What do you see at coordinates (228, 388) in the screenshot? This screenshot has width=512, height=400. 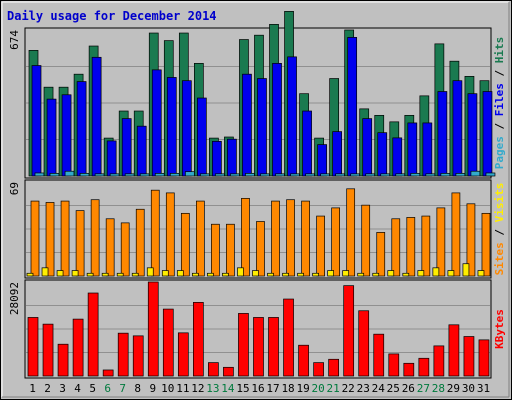 I see `day-label-14: 14` at bounding box center [228, 388].